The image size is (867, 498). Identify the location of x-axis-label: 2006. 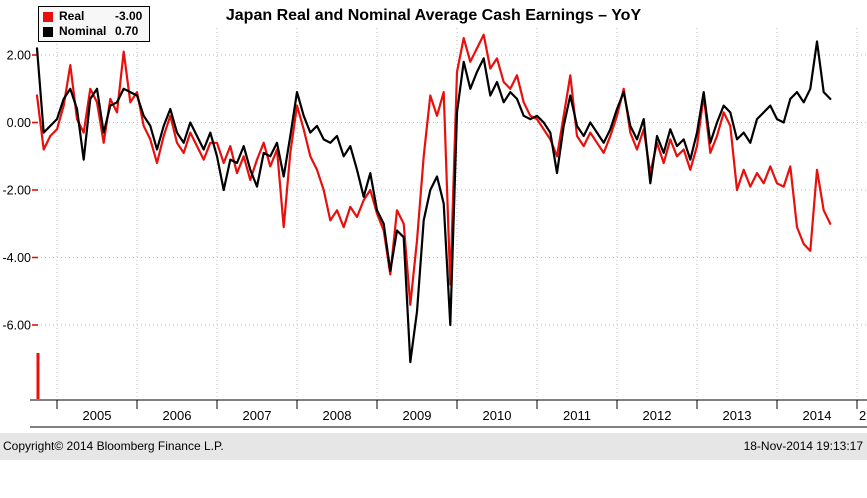
(177, 415).